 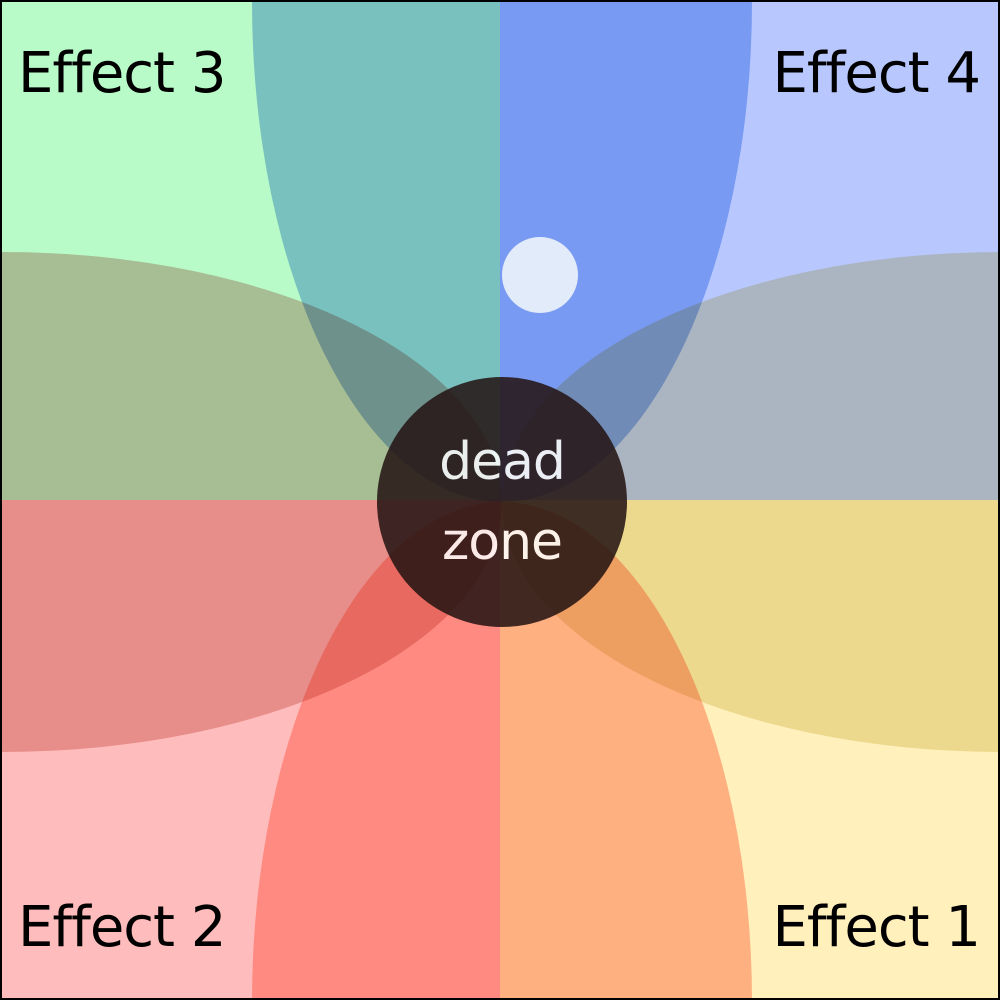 I want to click on dead-zone-line-2: zone, so click(x=502, y=542).